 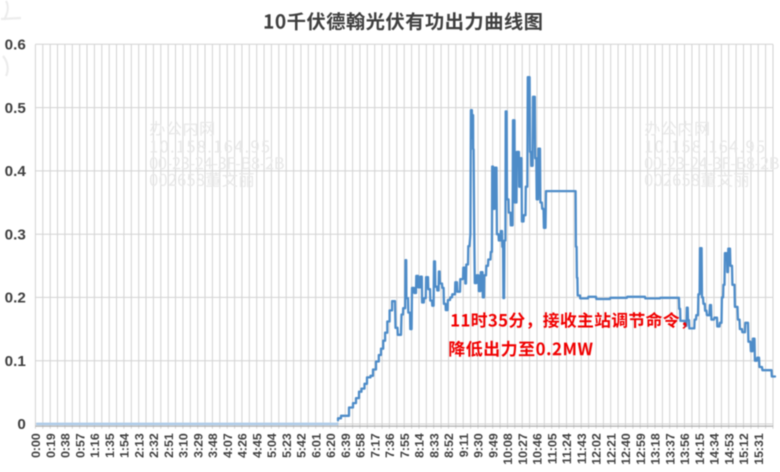 I want to click on svg-text: 8:33, so click(x=434, y=445).